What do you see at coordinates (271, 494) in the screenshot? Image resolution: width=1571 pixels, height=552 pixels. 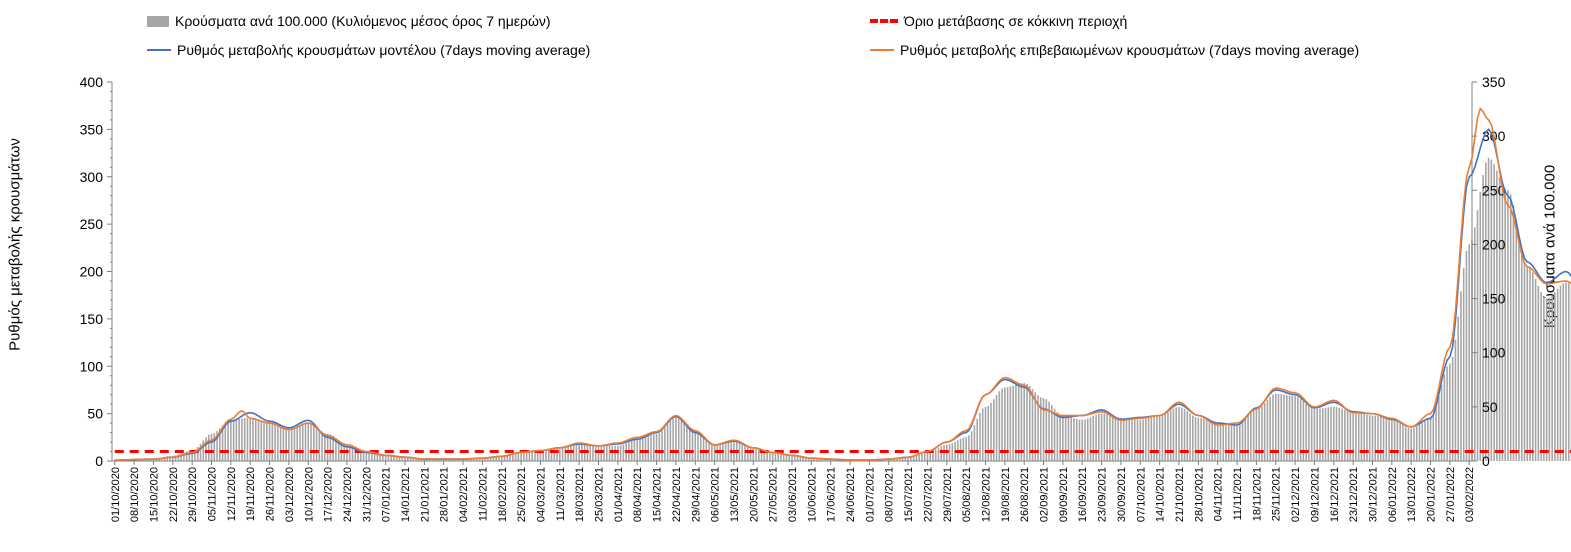 I see `x-tick-label: 26/11/2020` at bounding box center [271, 494].